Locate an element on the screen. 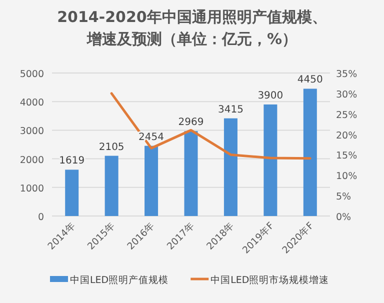  y-tick-label: 5000 is located at coordinates (32, 74).